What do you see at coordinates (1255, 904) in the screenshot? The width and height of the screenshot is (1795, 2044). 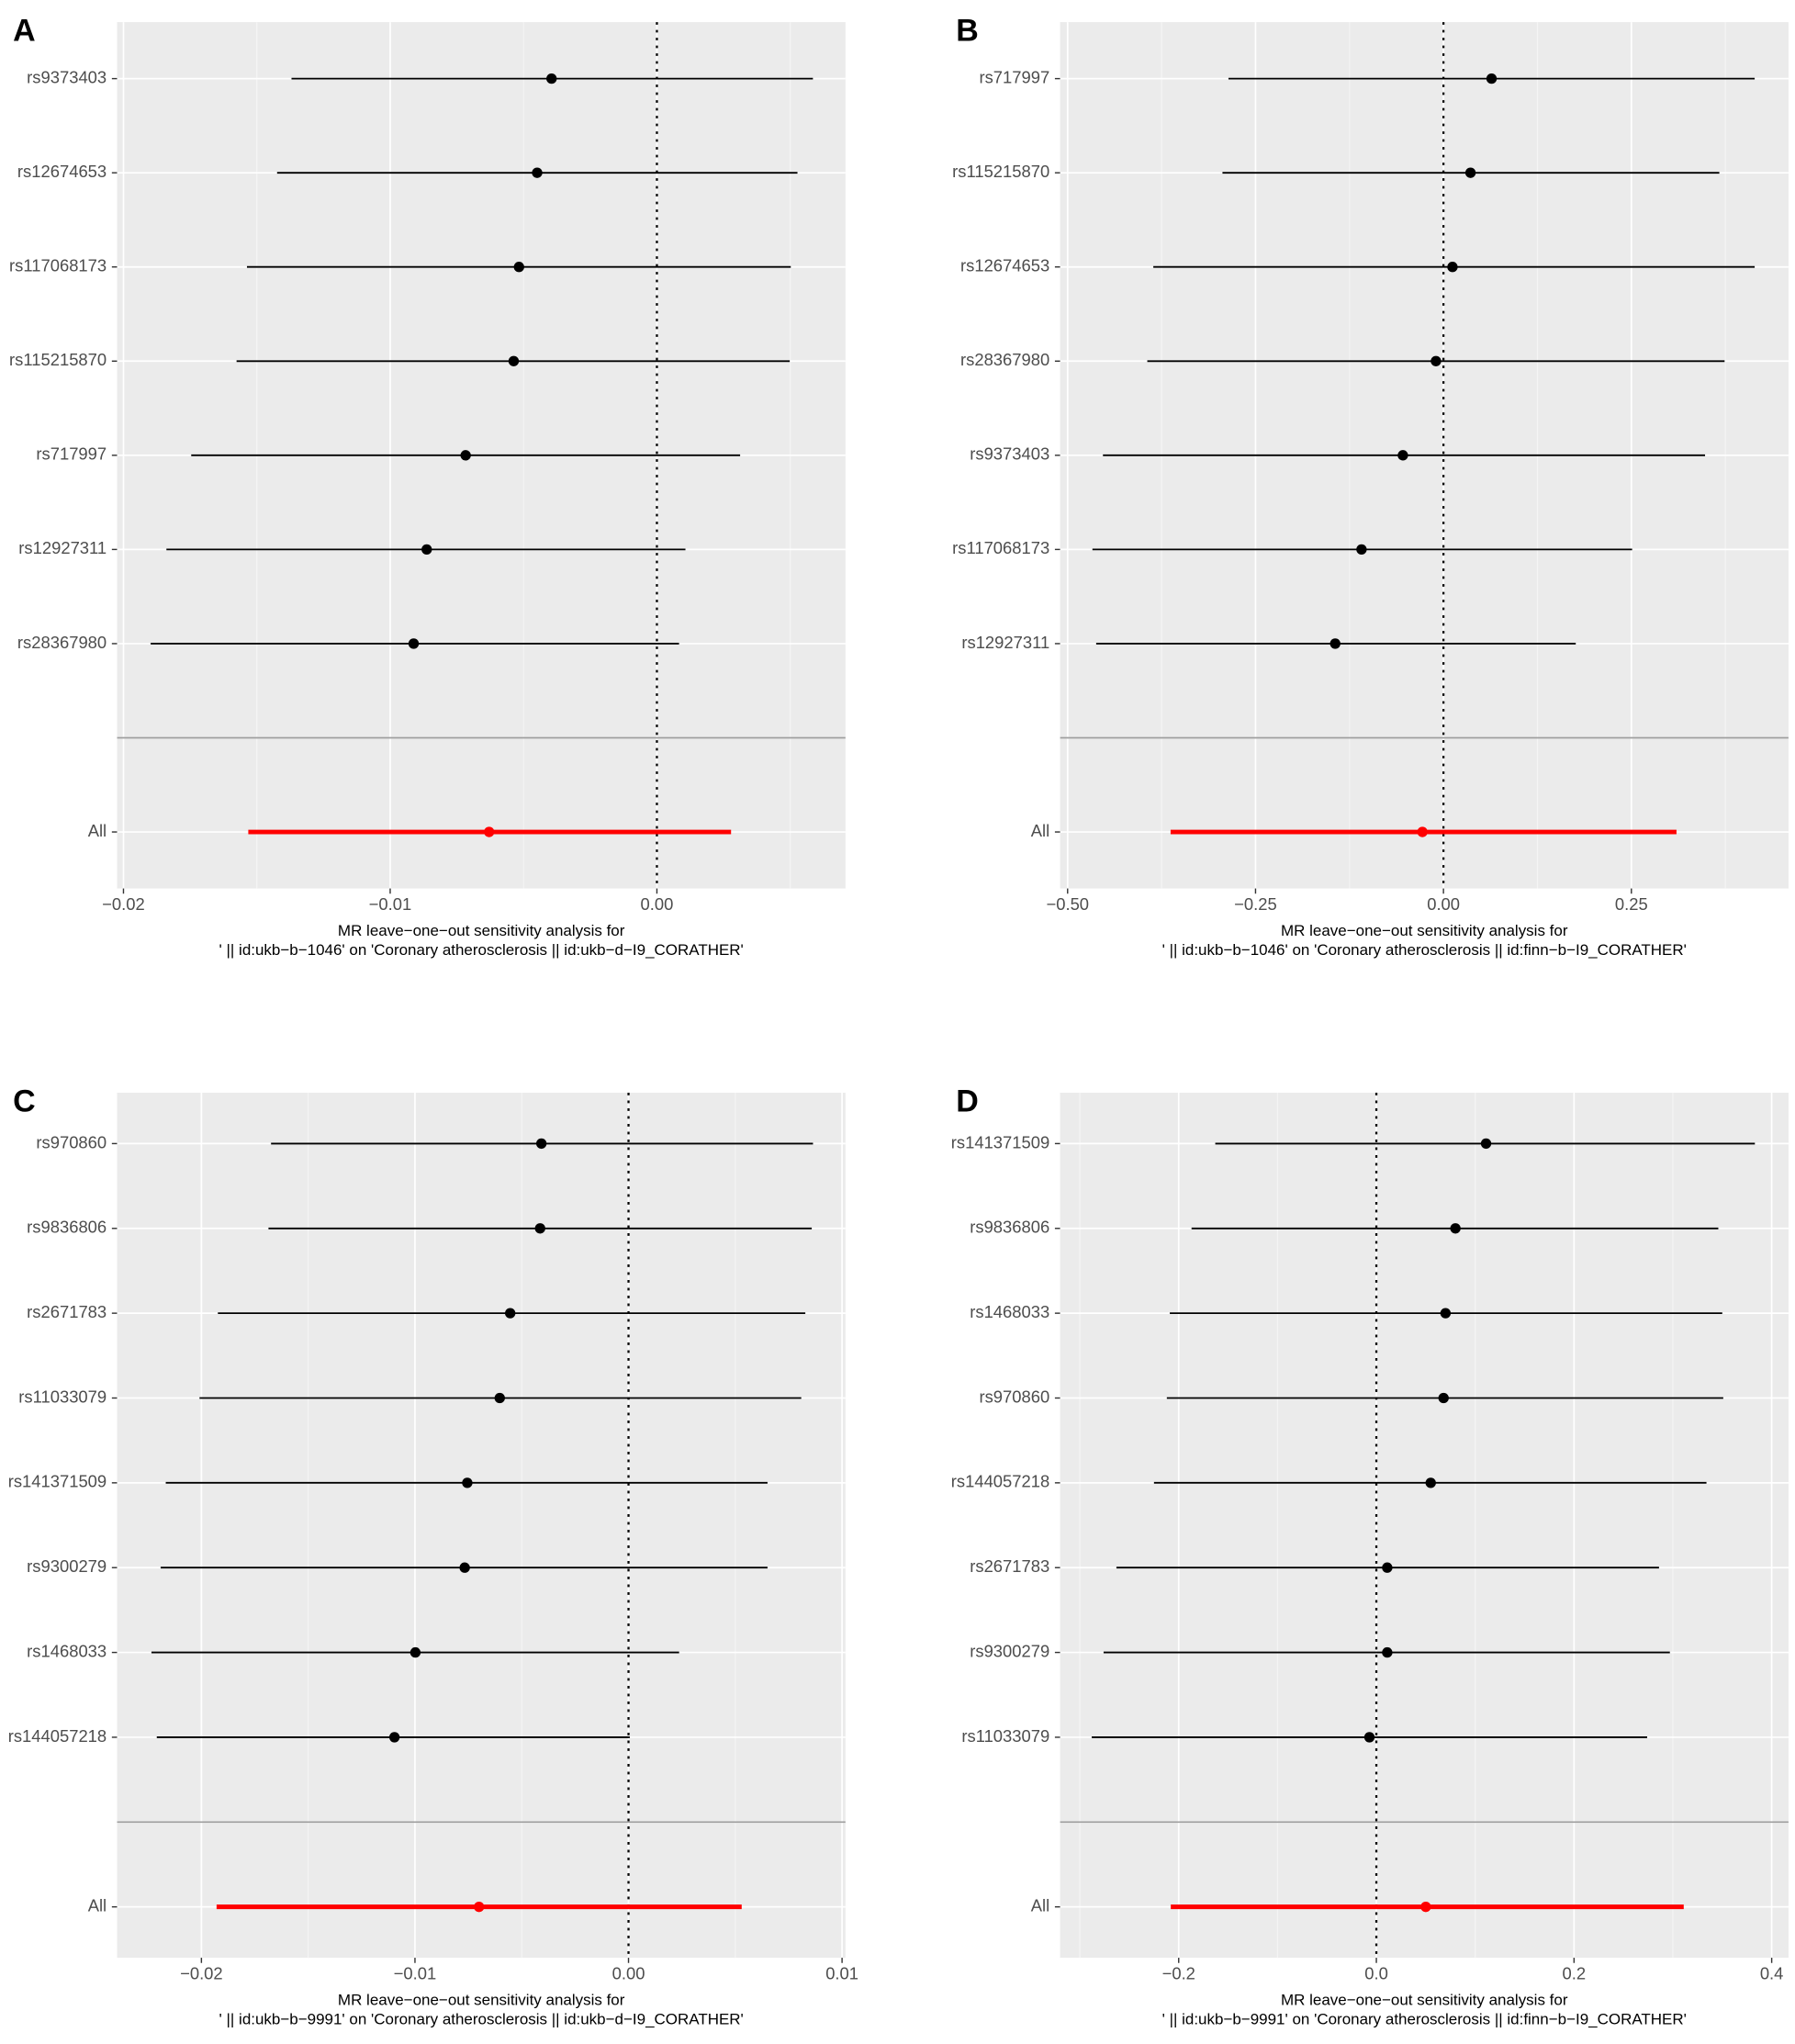 I see `x-tick-label: −0.25` at bounding box center [1255, 904].